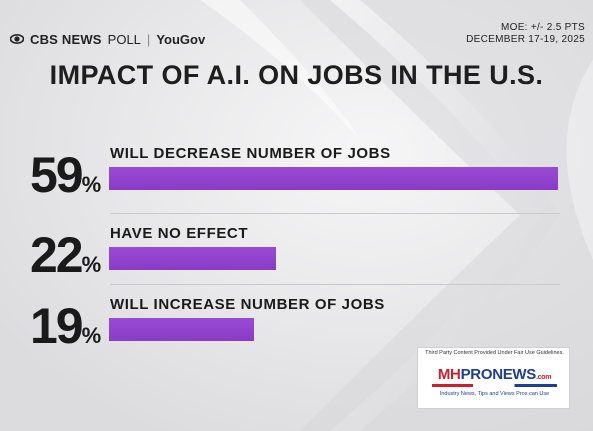 This screenshot has width=593, height=431. What do you see at coordinates (543, 27) in the screenshot?
I see `margin-of-error: MOE: +/- 2.5 PTS` at bounding box center [543, 27].